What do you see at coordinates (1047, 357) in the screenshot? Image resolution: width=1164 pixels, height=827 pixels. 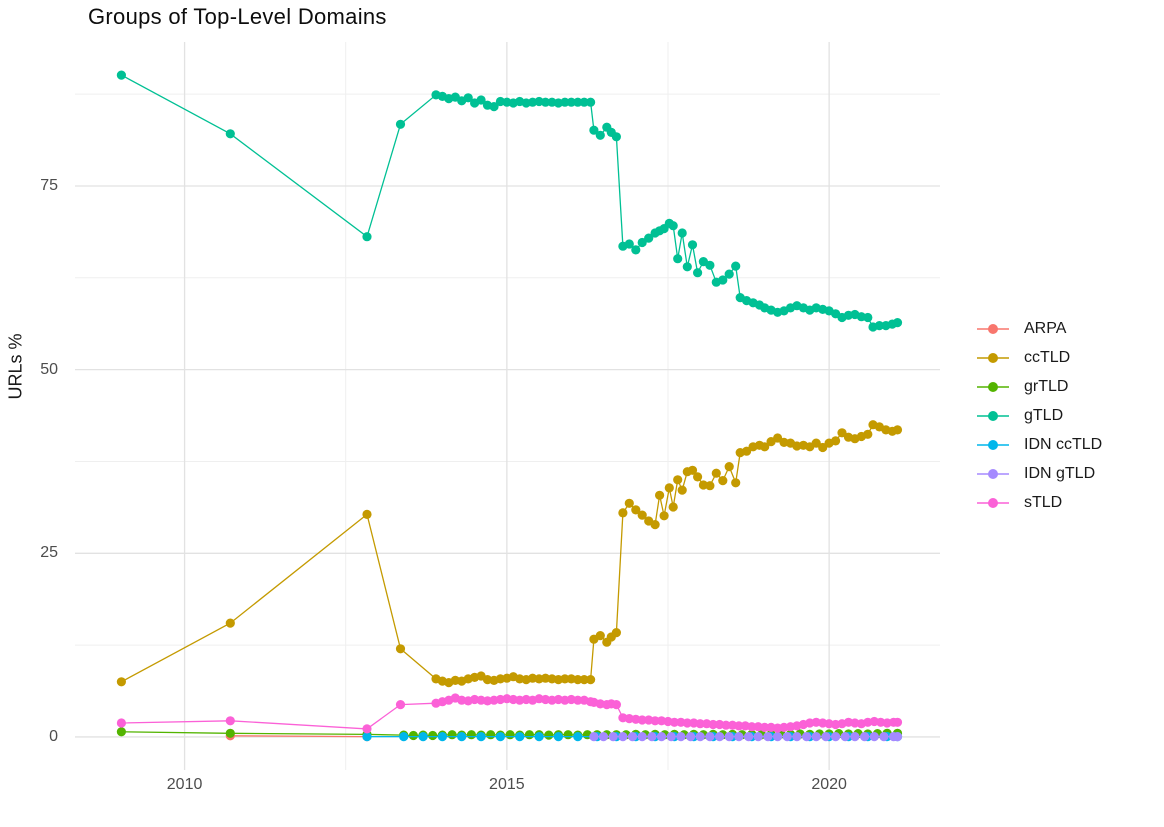 I see `legend-label: ccTLD` at bounding box center [1047, 357].